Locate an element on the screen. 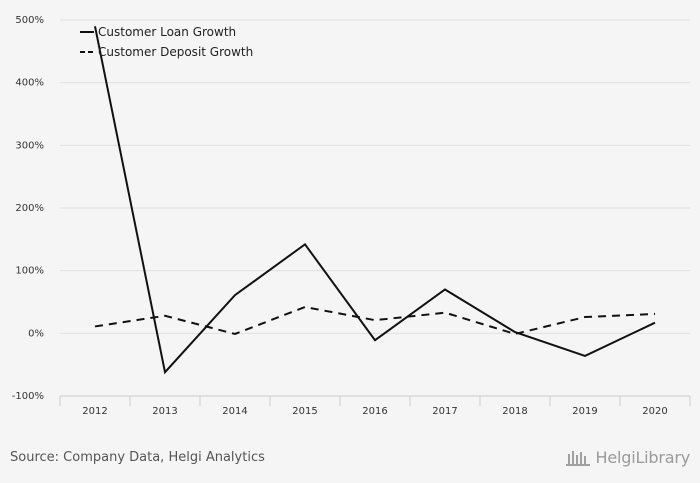 The width and height of the screenshot is (700, 483). library-icon is located at coordinates (577, 458).